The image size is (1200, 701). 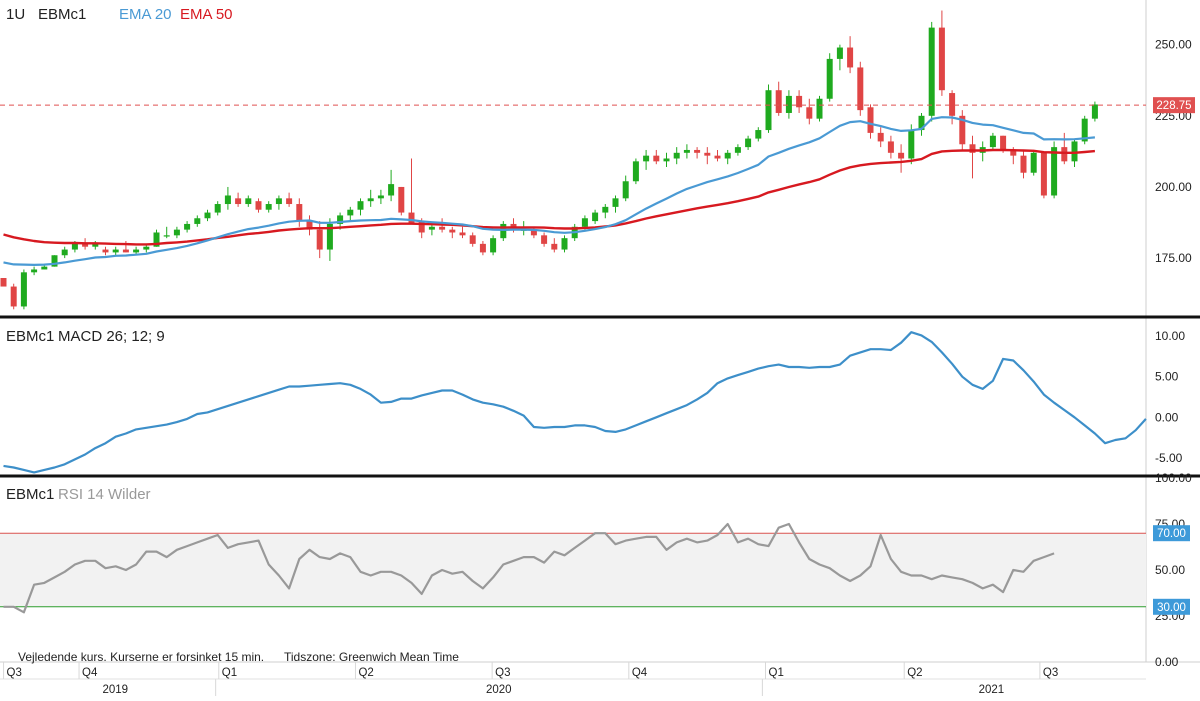 I want to click on macd-indicator-label: MACD 26; 12; 9, so click(x=111, y=336).